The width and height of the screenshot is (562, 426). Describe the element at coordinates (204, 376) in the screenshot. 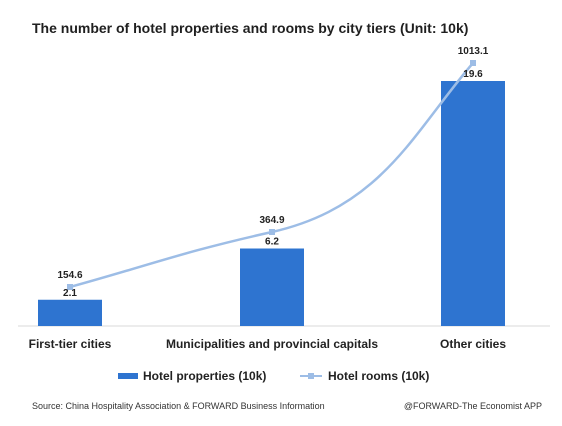

I see `legend-label-bar: Hotel properties (10k)` at that location.